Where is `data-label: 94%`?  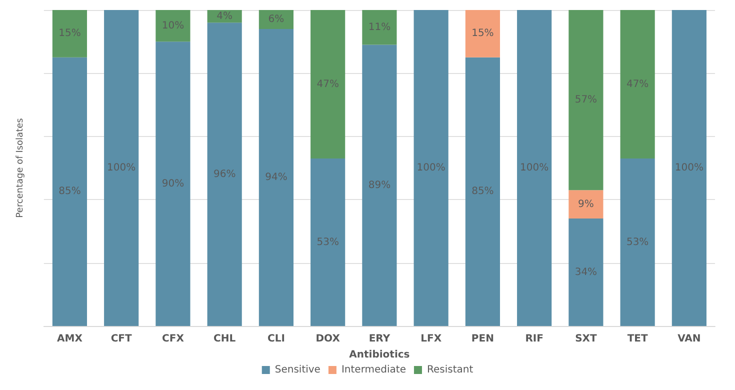 data-label: 94% is located at coordinates (276, 177).